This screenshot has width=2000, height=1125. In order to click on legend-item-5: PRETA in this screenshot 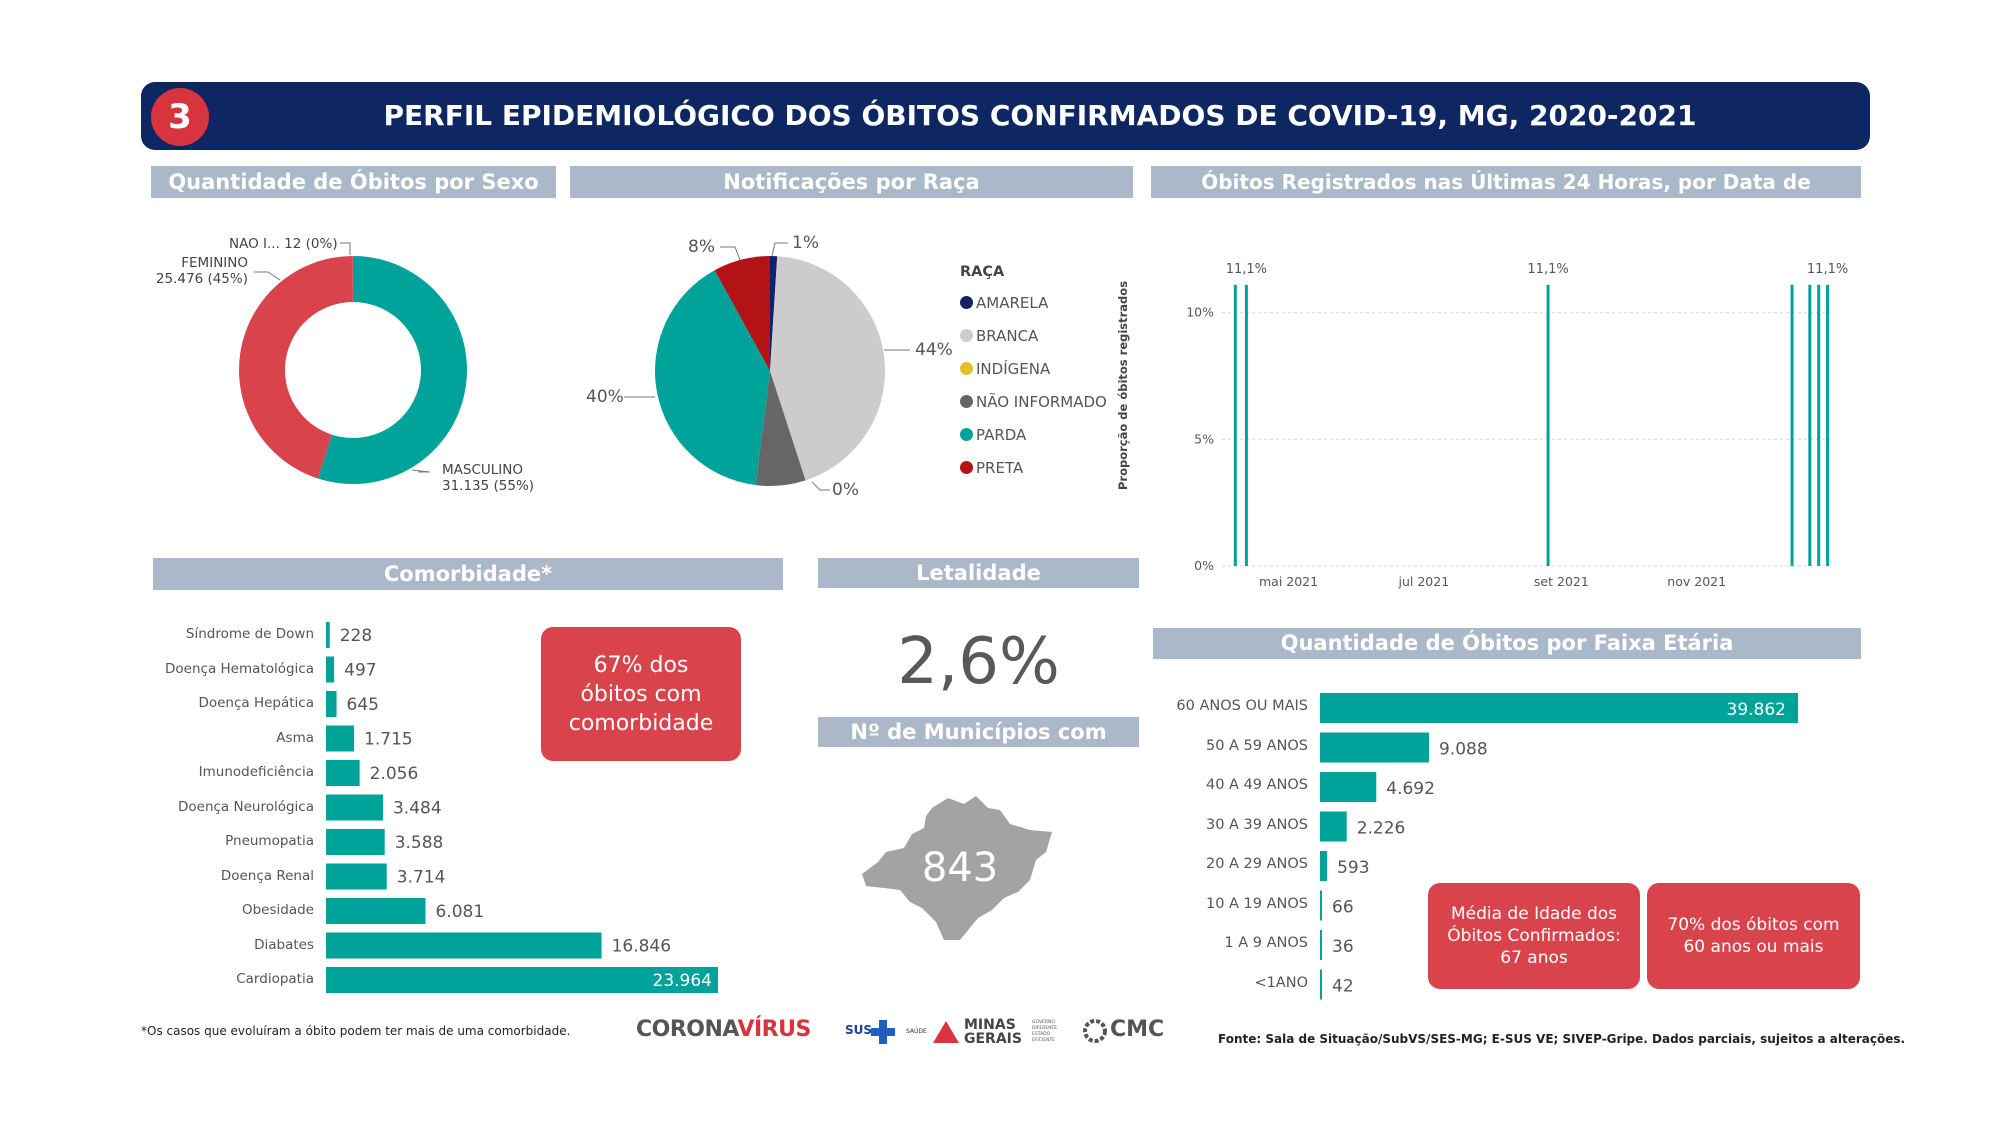, I will do `click(1033, 467)`.